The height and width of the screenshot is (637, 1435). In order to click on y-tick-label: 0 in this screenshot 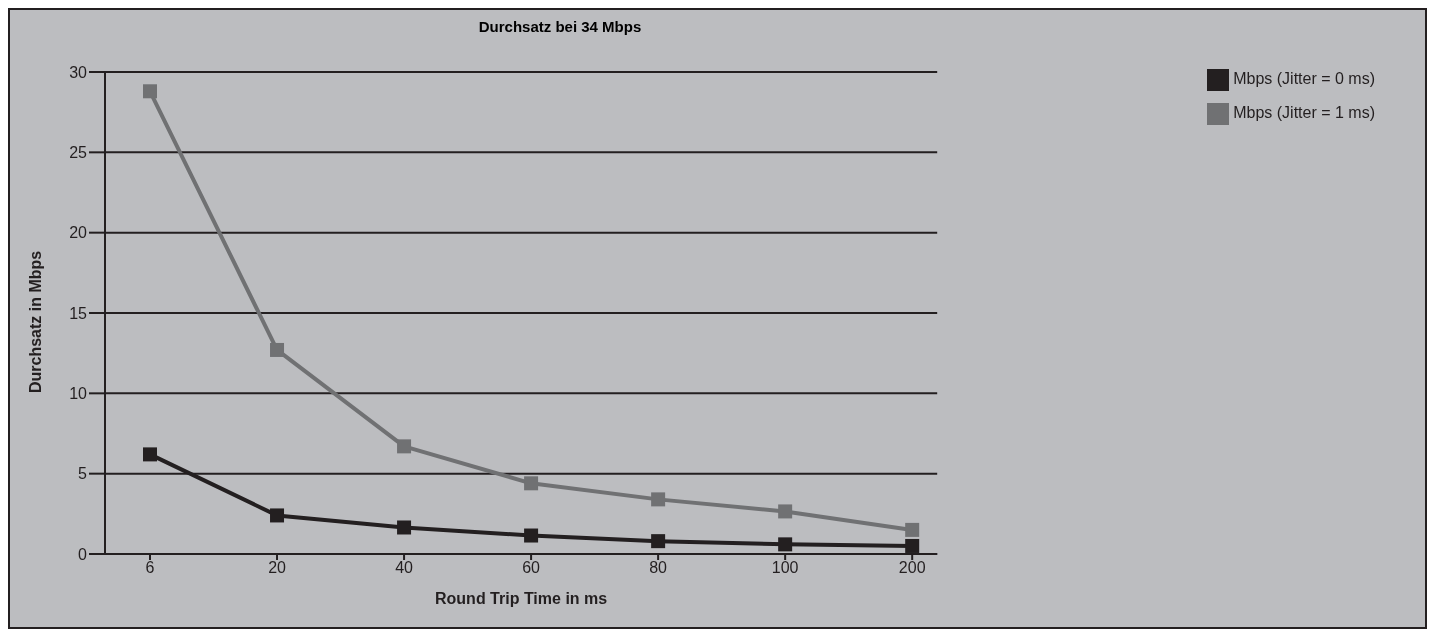, I will do `click(83, 554)`.